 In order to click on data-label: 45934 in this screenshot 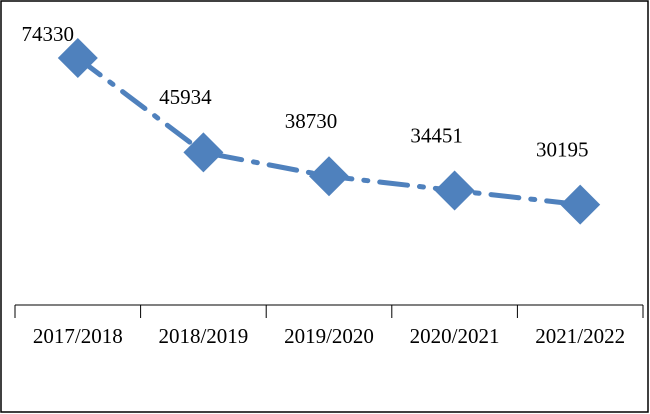, I will do `click(185, 97)`.